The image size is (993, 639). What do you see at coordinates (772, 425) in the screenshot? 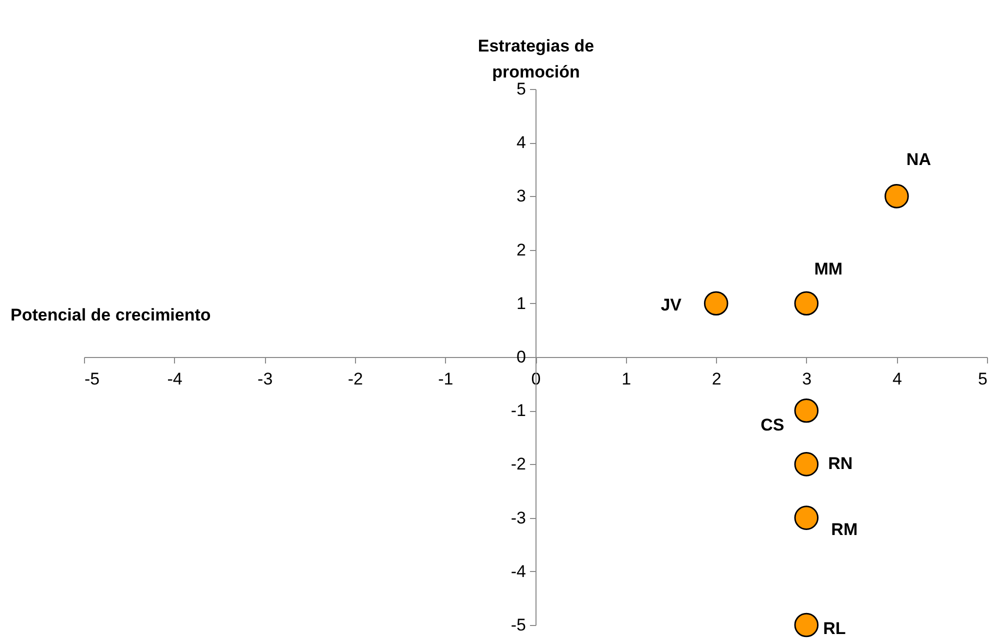
I see `annotation: CS` at bounding box center [772, 425].